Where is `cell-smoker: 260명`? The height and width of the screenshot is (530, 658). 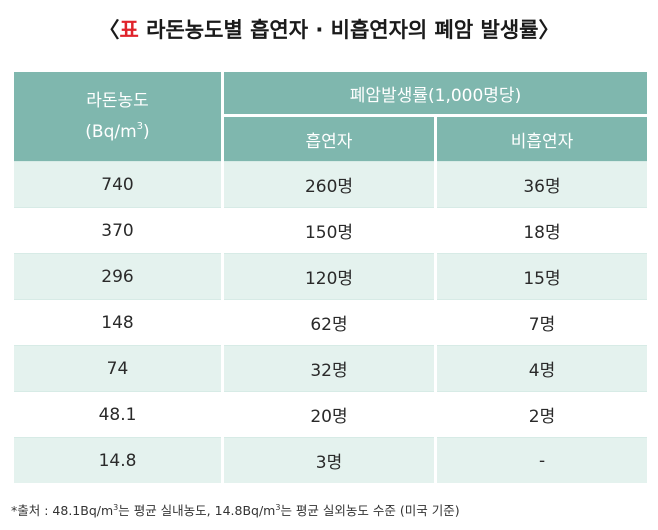 cell-smoker: 260명 is located at coordinates (329, 184).